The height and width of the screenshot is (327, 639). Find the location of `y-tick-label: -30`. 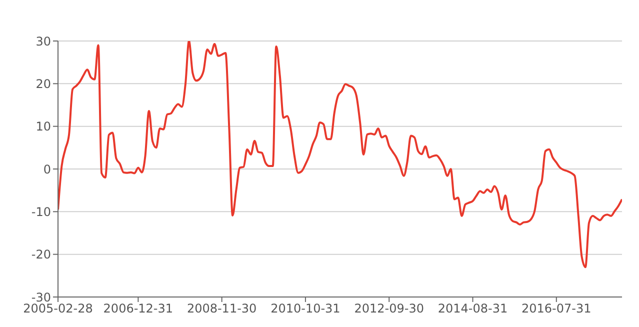

y-tick-label: -30 is located at coordinates (41, 297).